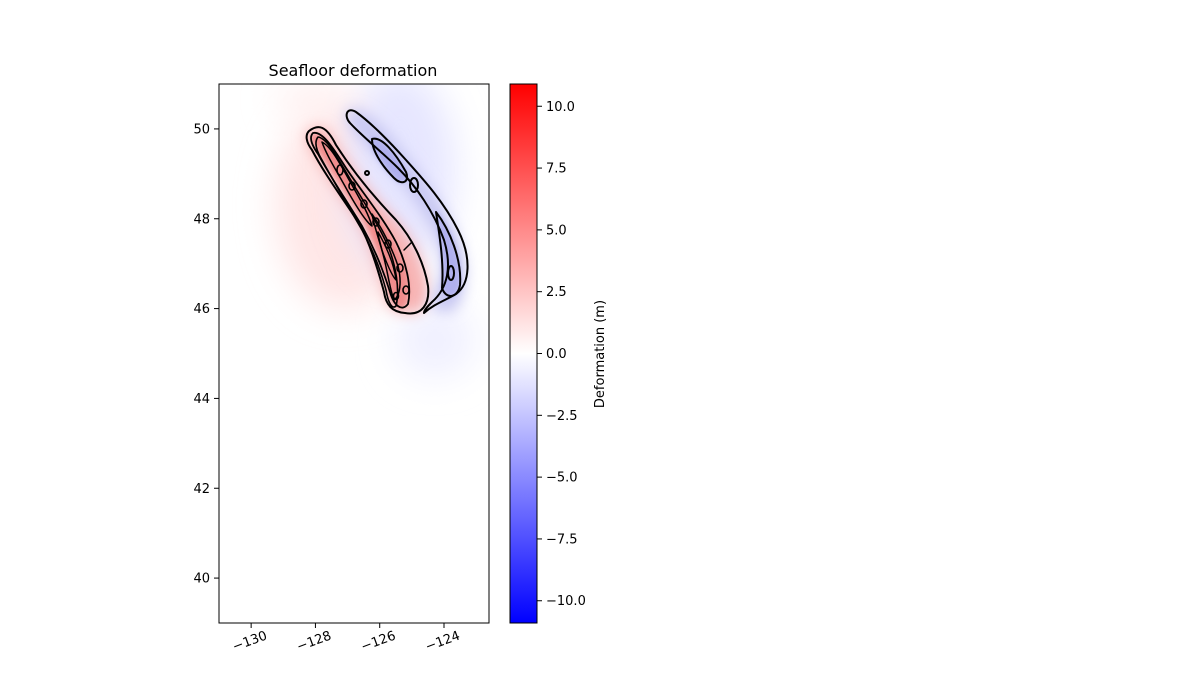  Describe the element at coordinates (201, 219) in the screenshot. I see `y-tick-label: 48` at that location.